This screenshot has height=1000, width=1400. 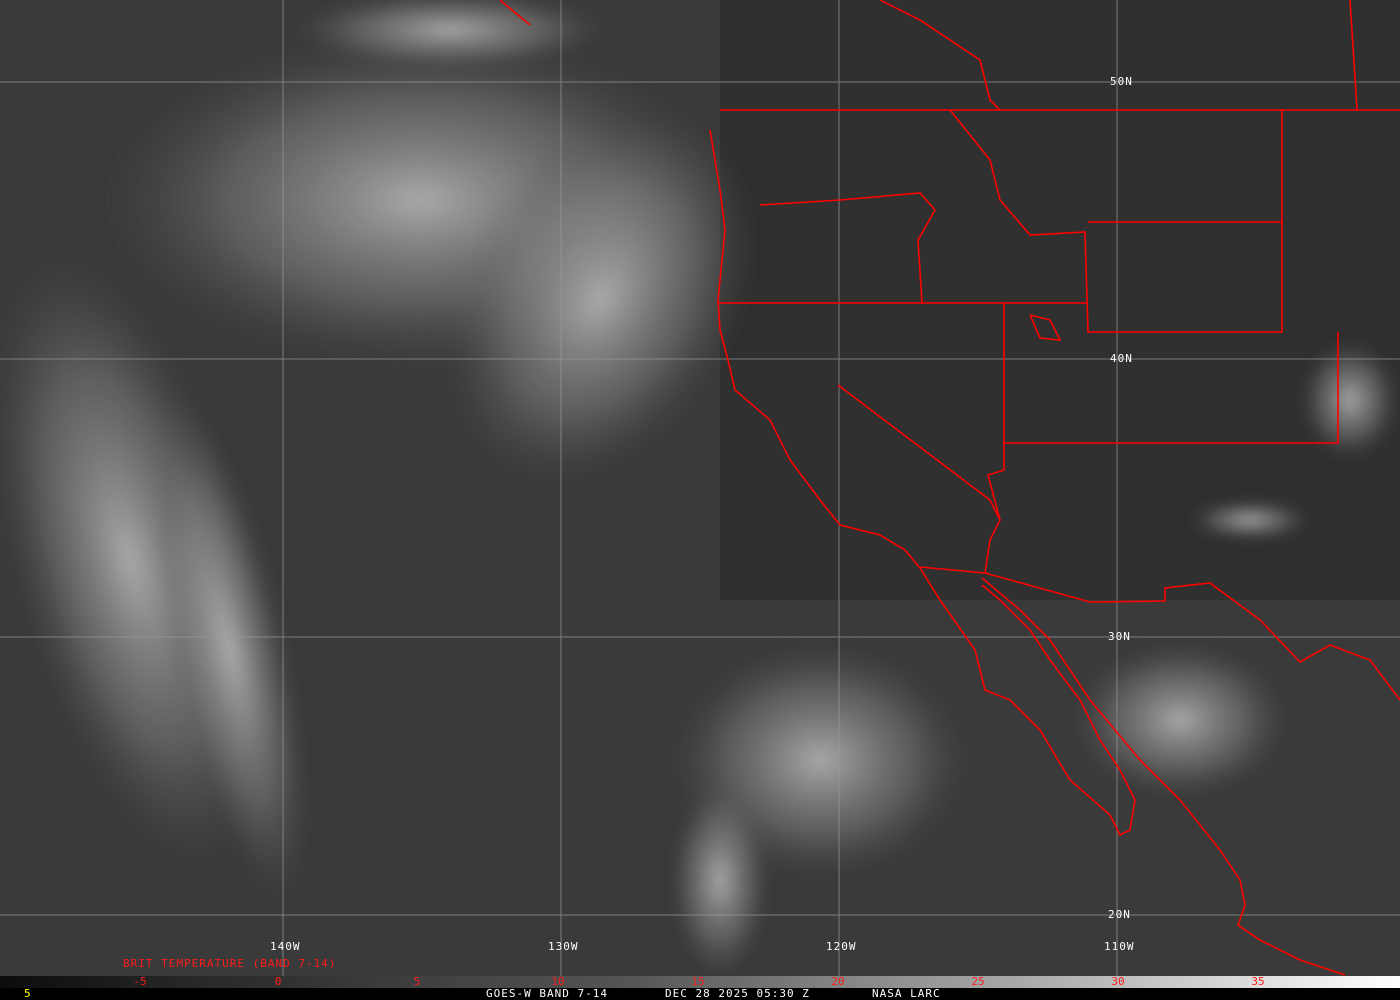 I want to click on lat-label-20n: 20N, so click(x=1119, y=914).